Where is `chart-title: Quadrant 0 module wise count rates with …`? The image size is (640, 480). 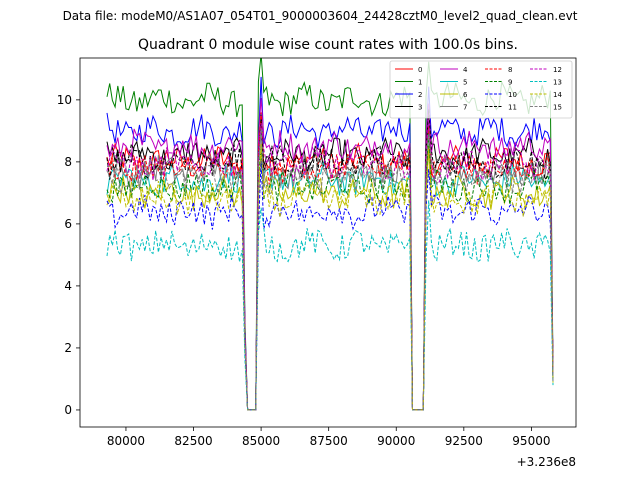
chart-title: Quadrant 0 module wise count rates with … is located at coordinates (328, 45).